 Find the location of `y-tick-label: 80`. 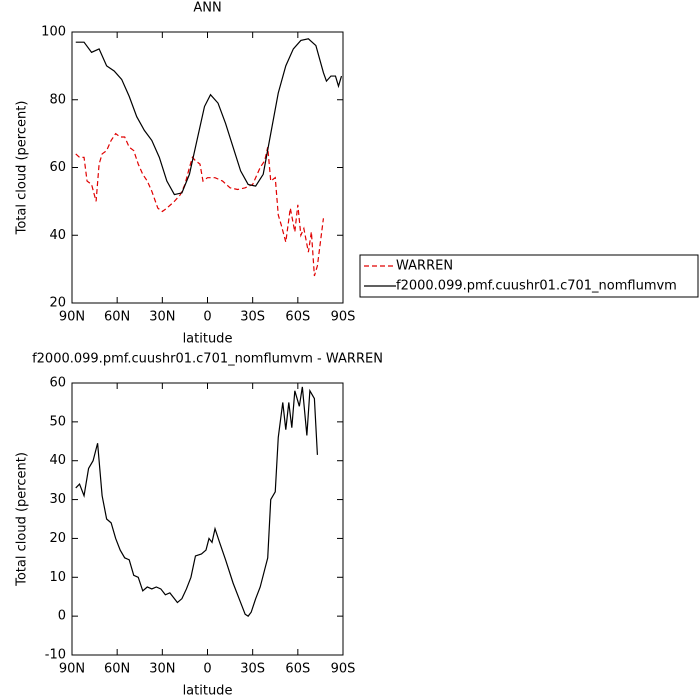

y-tick-label: 80 is located at coordinates (57, 99).